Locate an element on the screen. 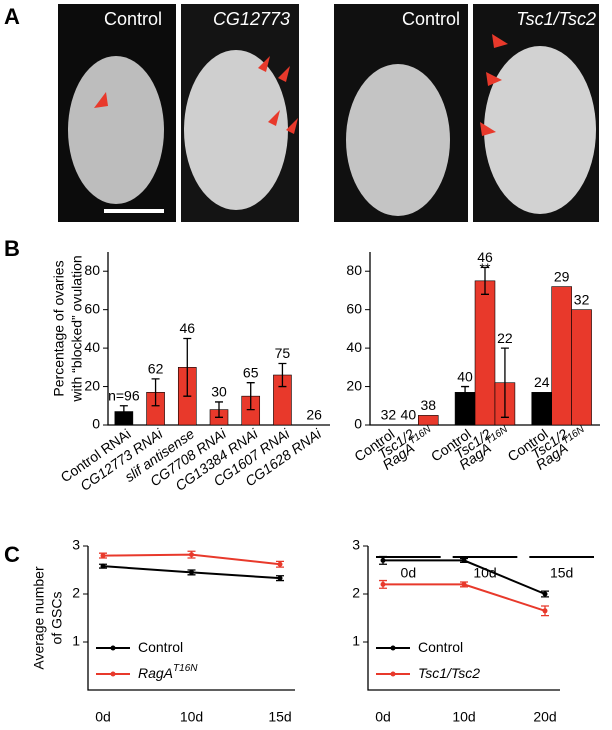 The height and width of the screenshot is (730, 612). count-label: 29 is located at coordinates (562, 276).